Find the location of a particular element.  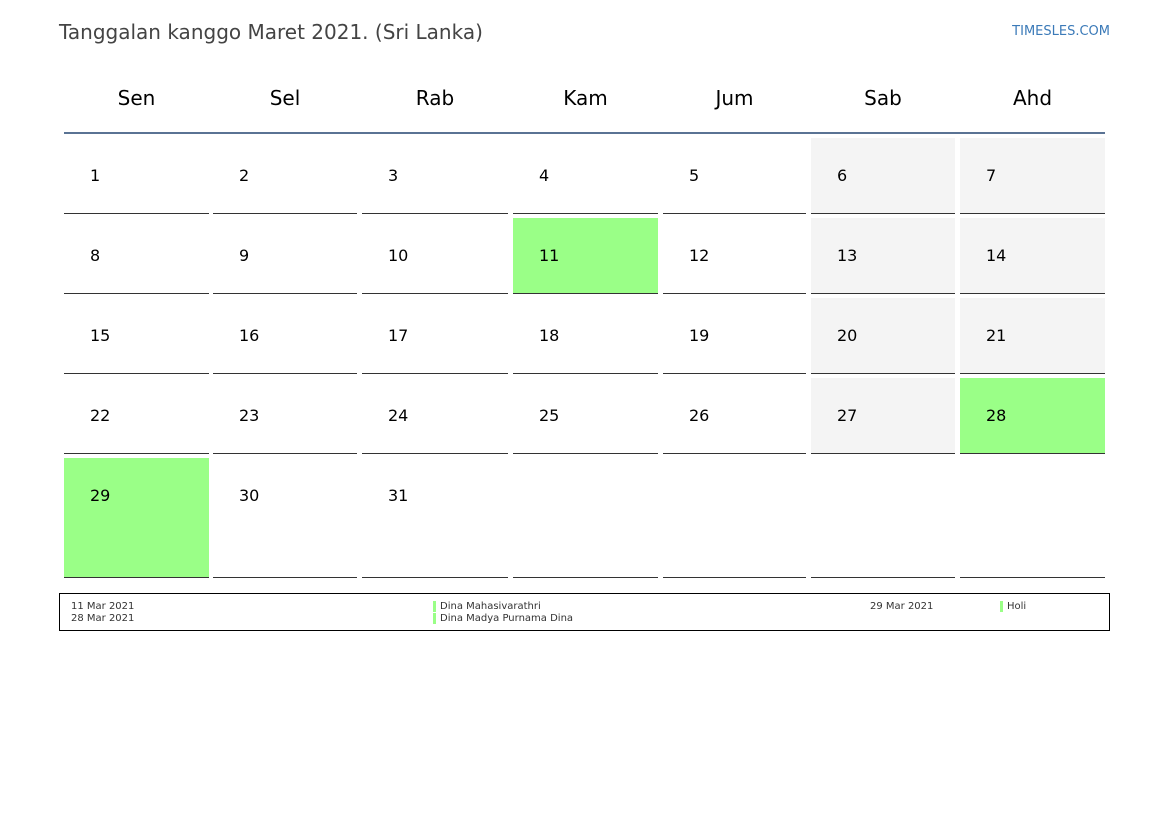

site-link: TIMESLES.COM is located at coordinates (1061, 31).